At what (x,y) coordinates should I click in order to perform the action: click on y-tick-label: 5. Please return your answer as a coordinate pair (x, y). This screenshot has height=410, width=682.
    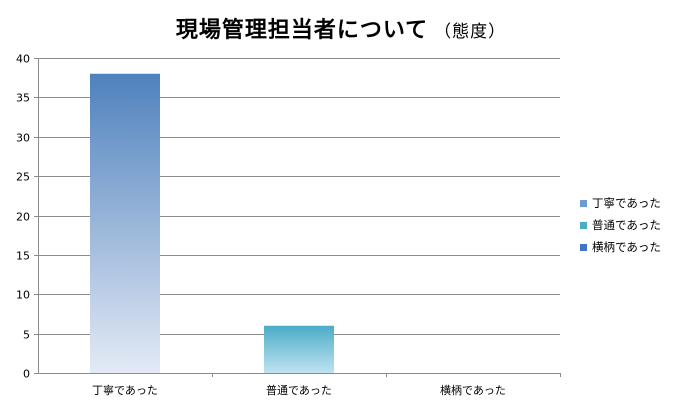
    Looking at the image, I should click on (26, 335).